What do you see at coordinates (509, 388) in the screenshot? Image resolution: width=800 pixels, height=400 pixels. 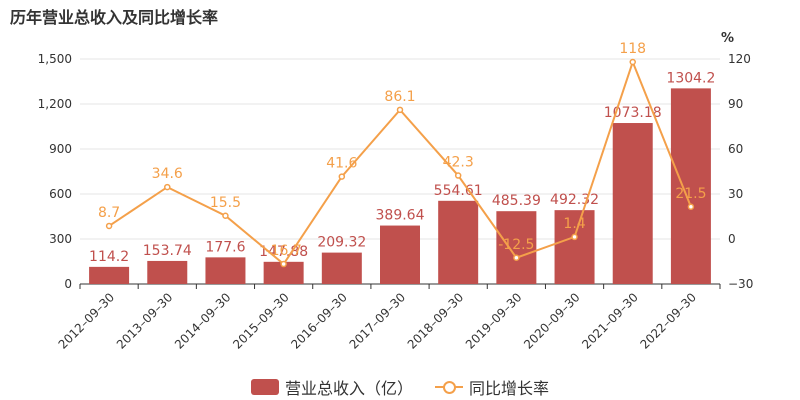 I see `legend-label-growth: 同比增长率` at bounding box center [509, 388].